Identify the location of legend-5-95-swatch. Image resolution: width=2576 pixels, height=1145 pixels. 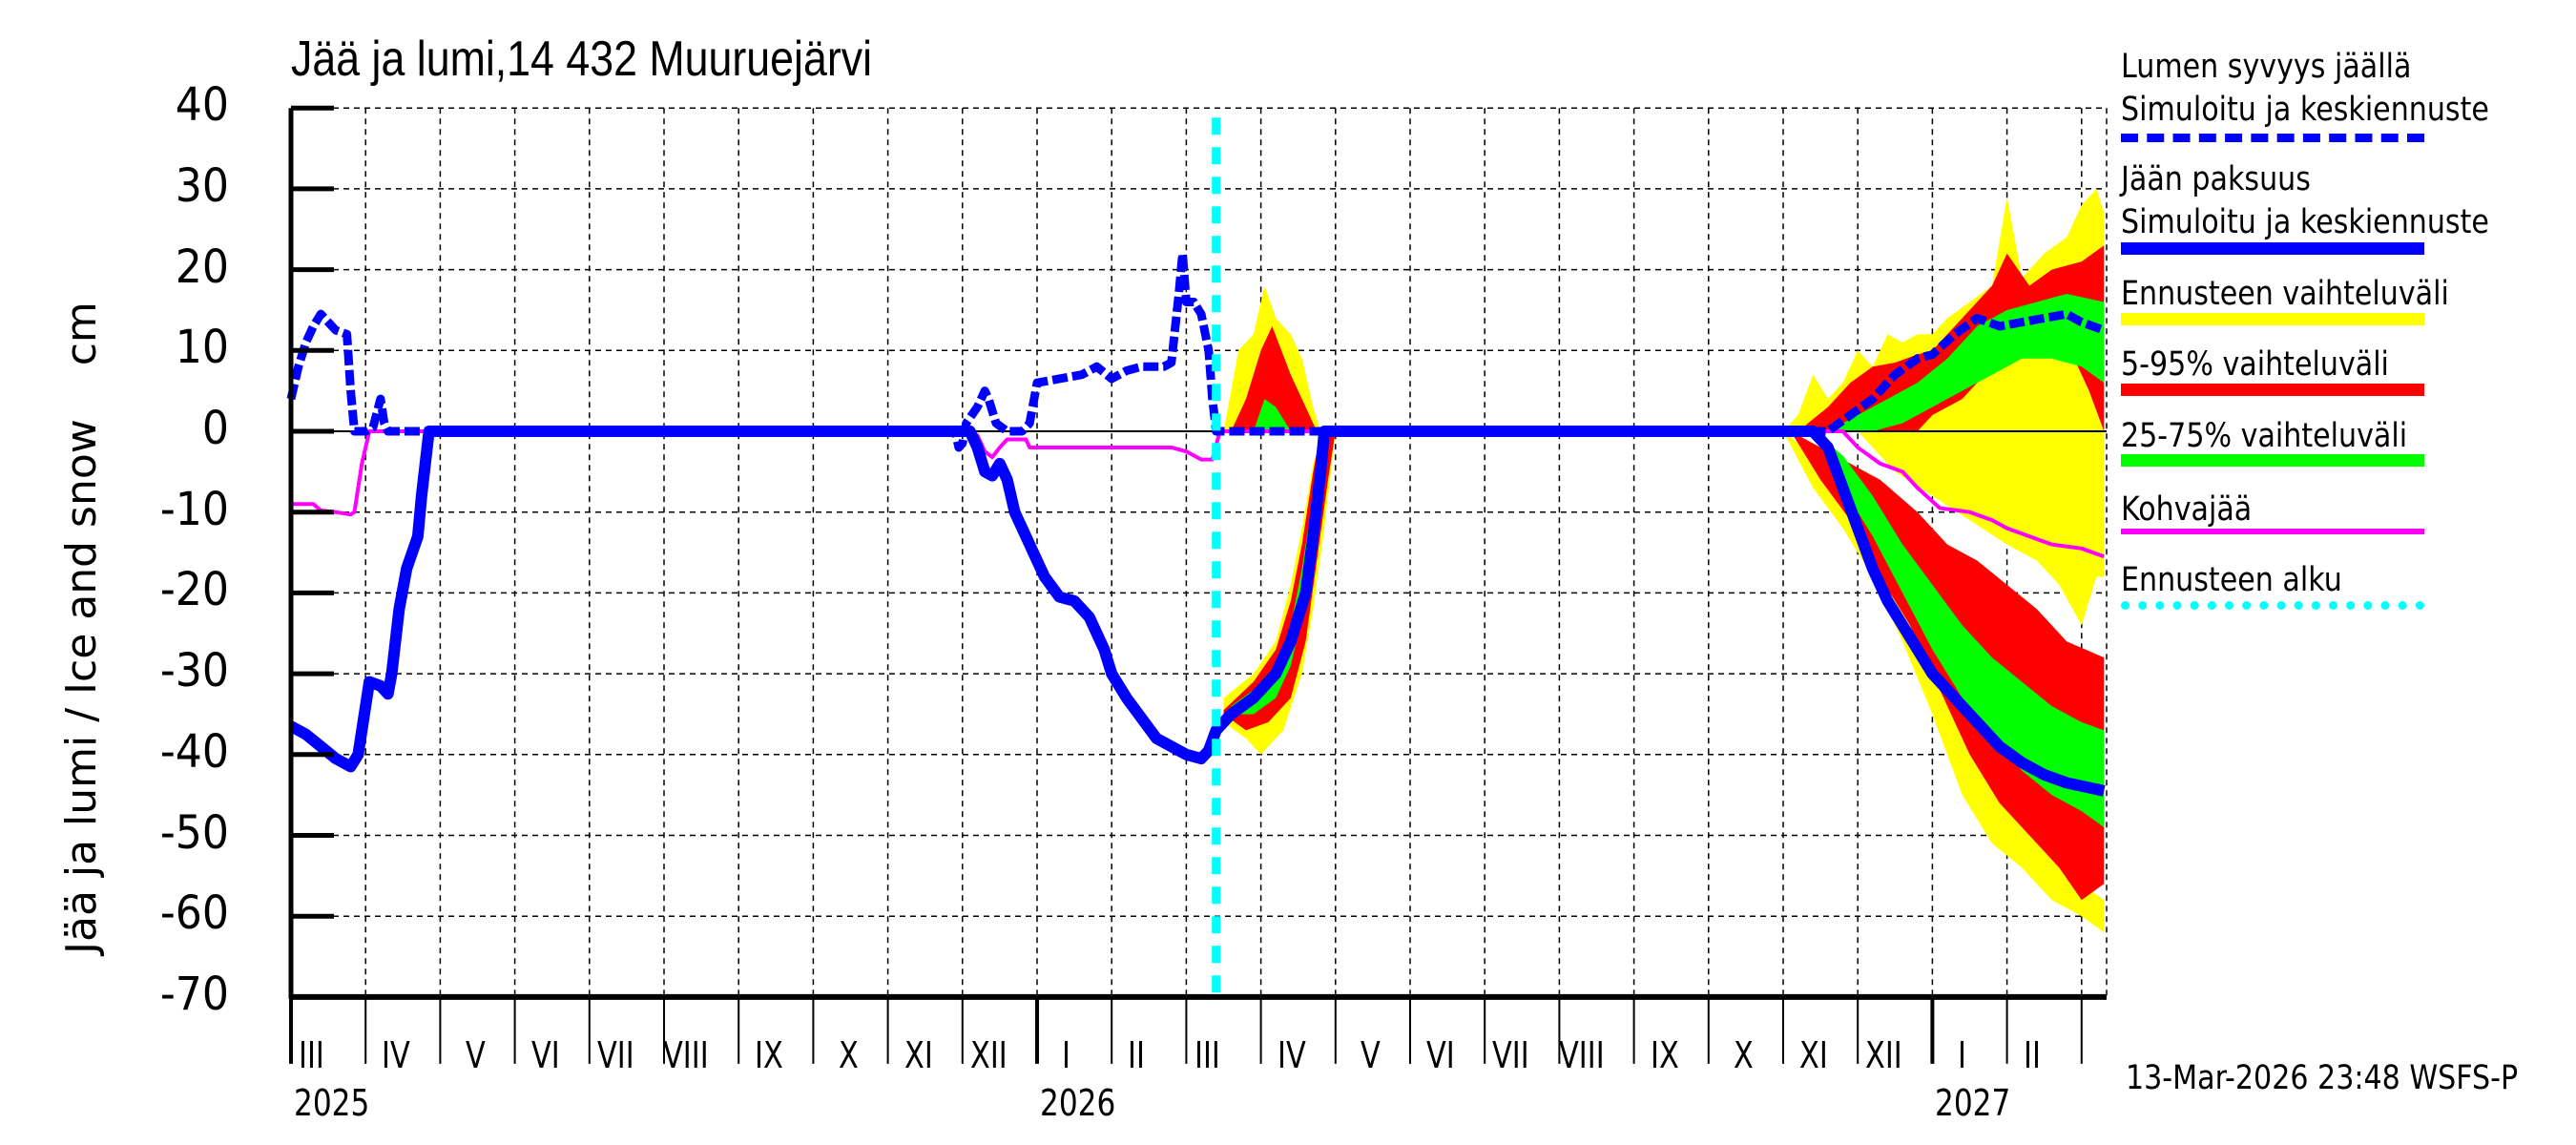
(2272, 390).